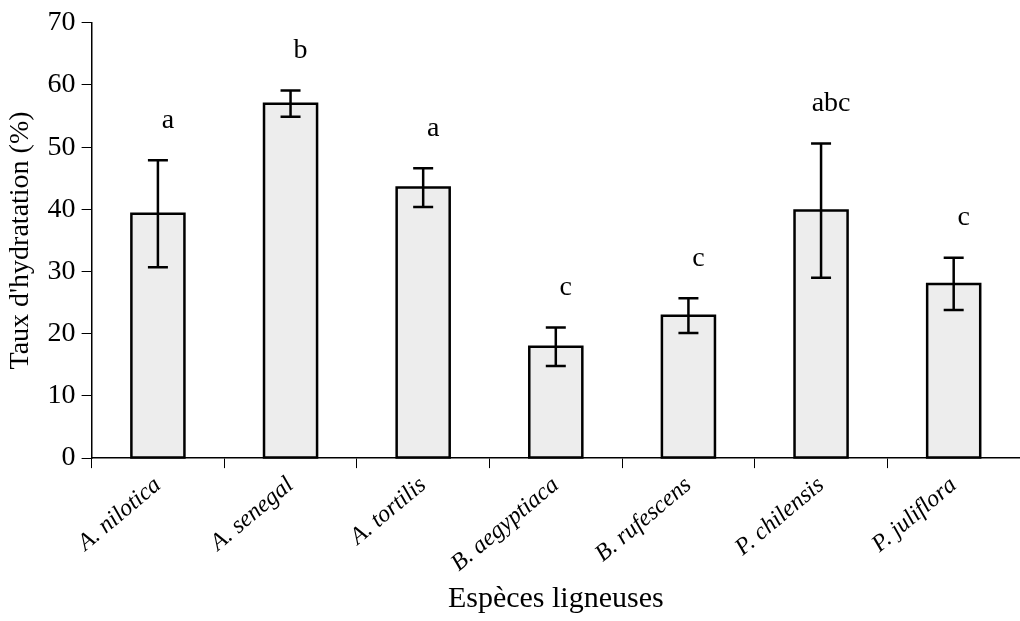 Image resolution: width=1020 pixels, height=621 pixels. I want to click on y-axis-title: Taux d'hydratation (%), so click(19, 240).